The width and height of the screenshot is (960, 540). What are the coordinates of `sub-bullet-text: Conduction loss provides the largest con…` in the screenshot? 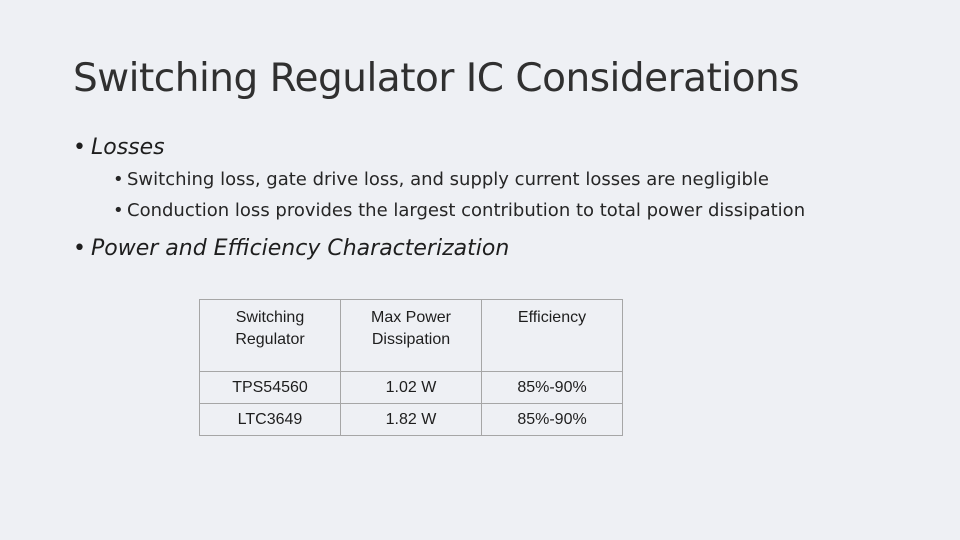 It's located at (466, 210).